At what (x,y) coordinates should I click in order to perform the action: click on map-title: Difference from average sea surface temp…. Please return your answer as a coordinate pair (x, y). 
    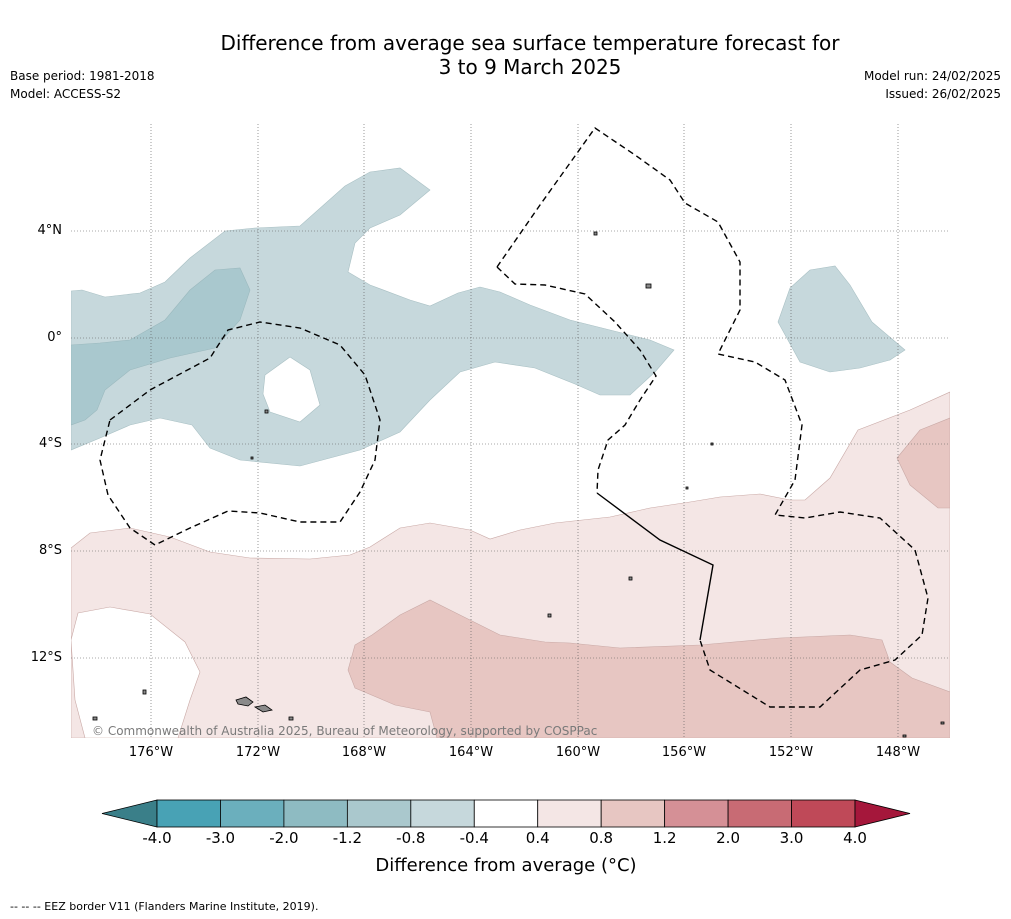
    Looking at the image, I should click on (530, 55).